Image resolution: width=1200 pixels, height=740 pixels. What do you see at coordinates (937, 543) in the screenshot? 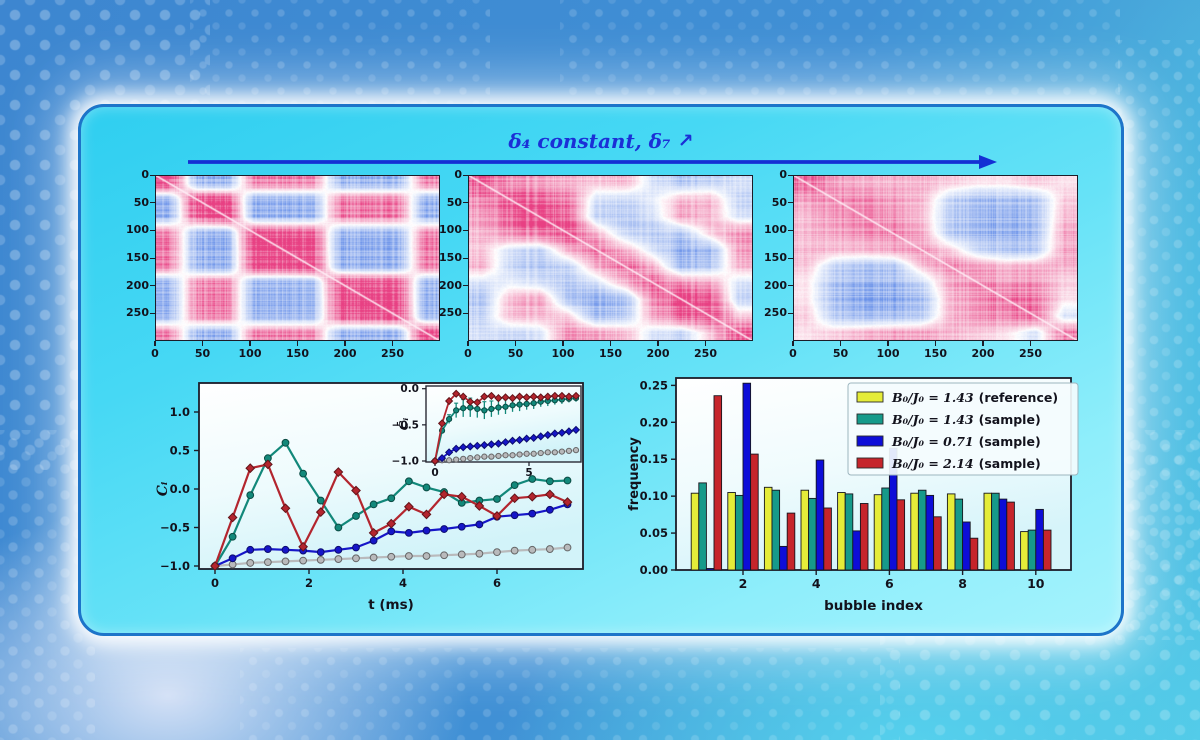
I see `bar-series3-idx7` at bounding box center [937, 543].